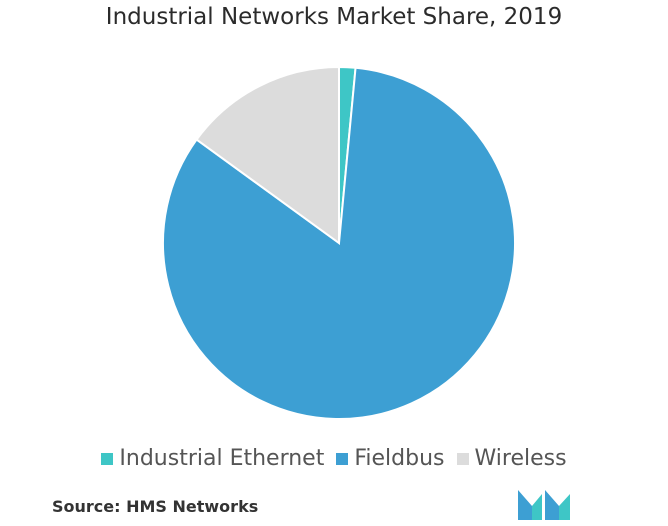 This screenshot has height=526, width=668. I want to click on legend-item-fieldbus: Fieldbus, so click(390, 458).